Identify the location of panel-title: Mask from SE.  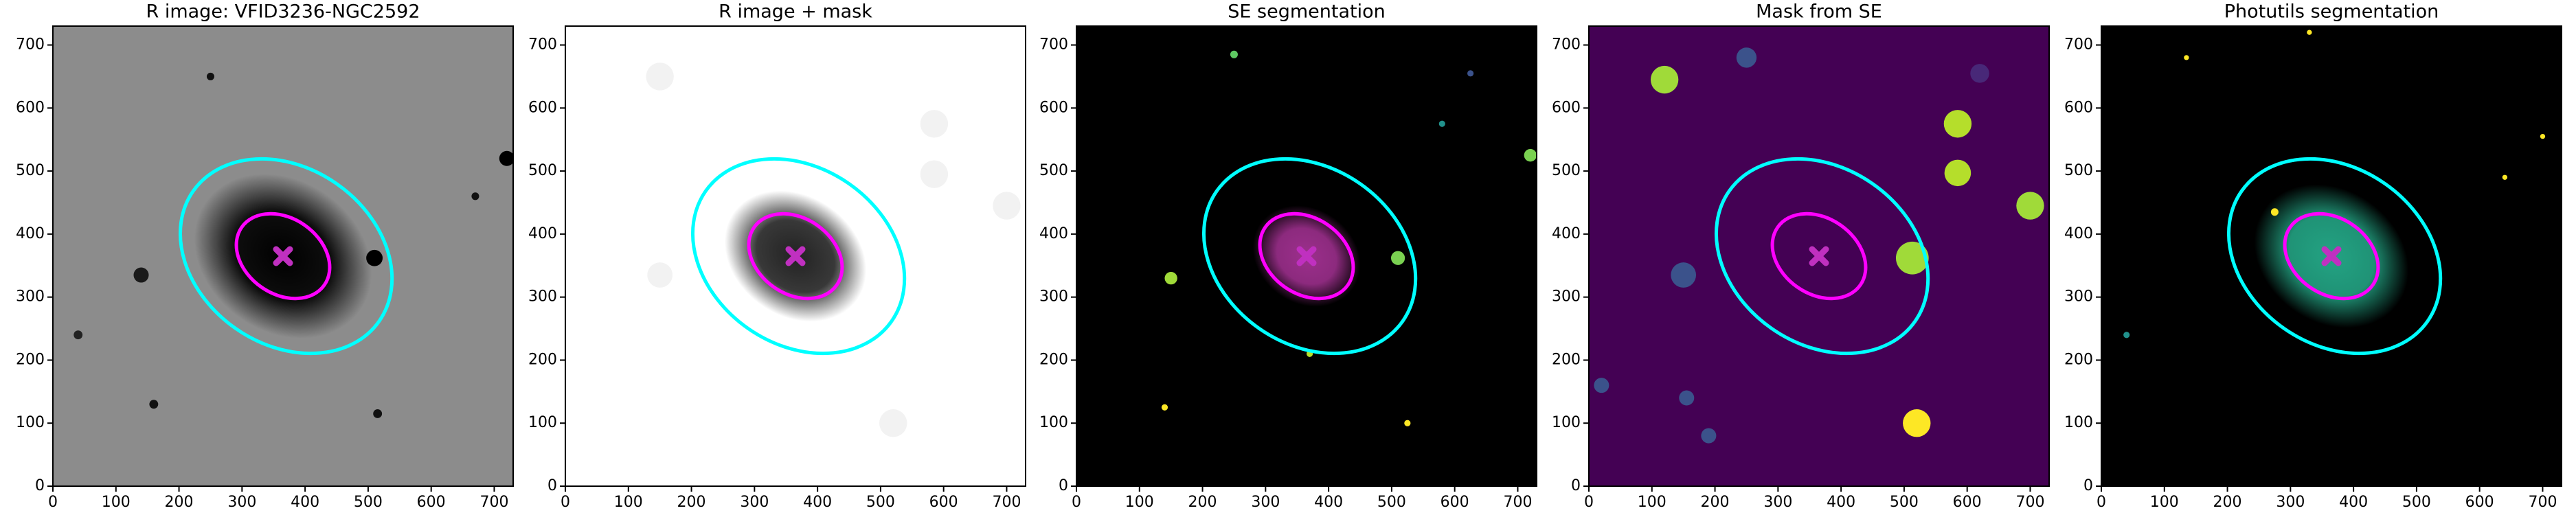
(1819, 12).